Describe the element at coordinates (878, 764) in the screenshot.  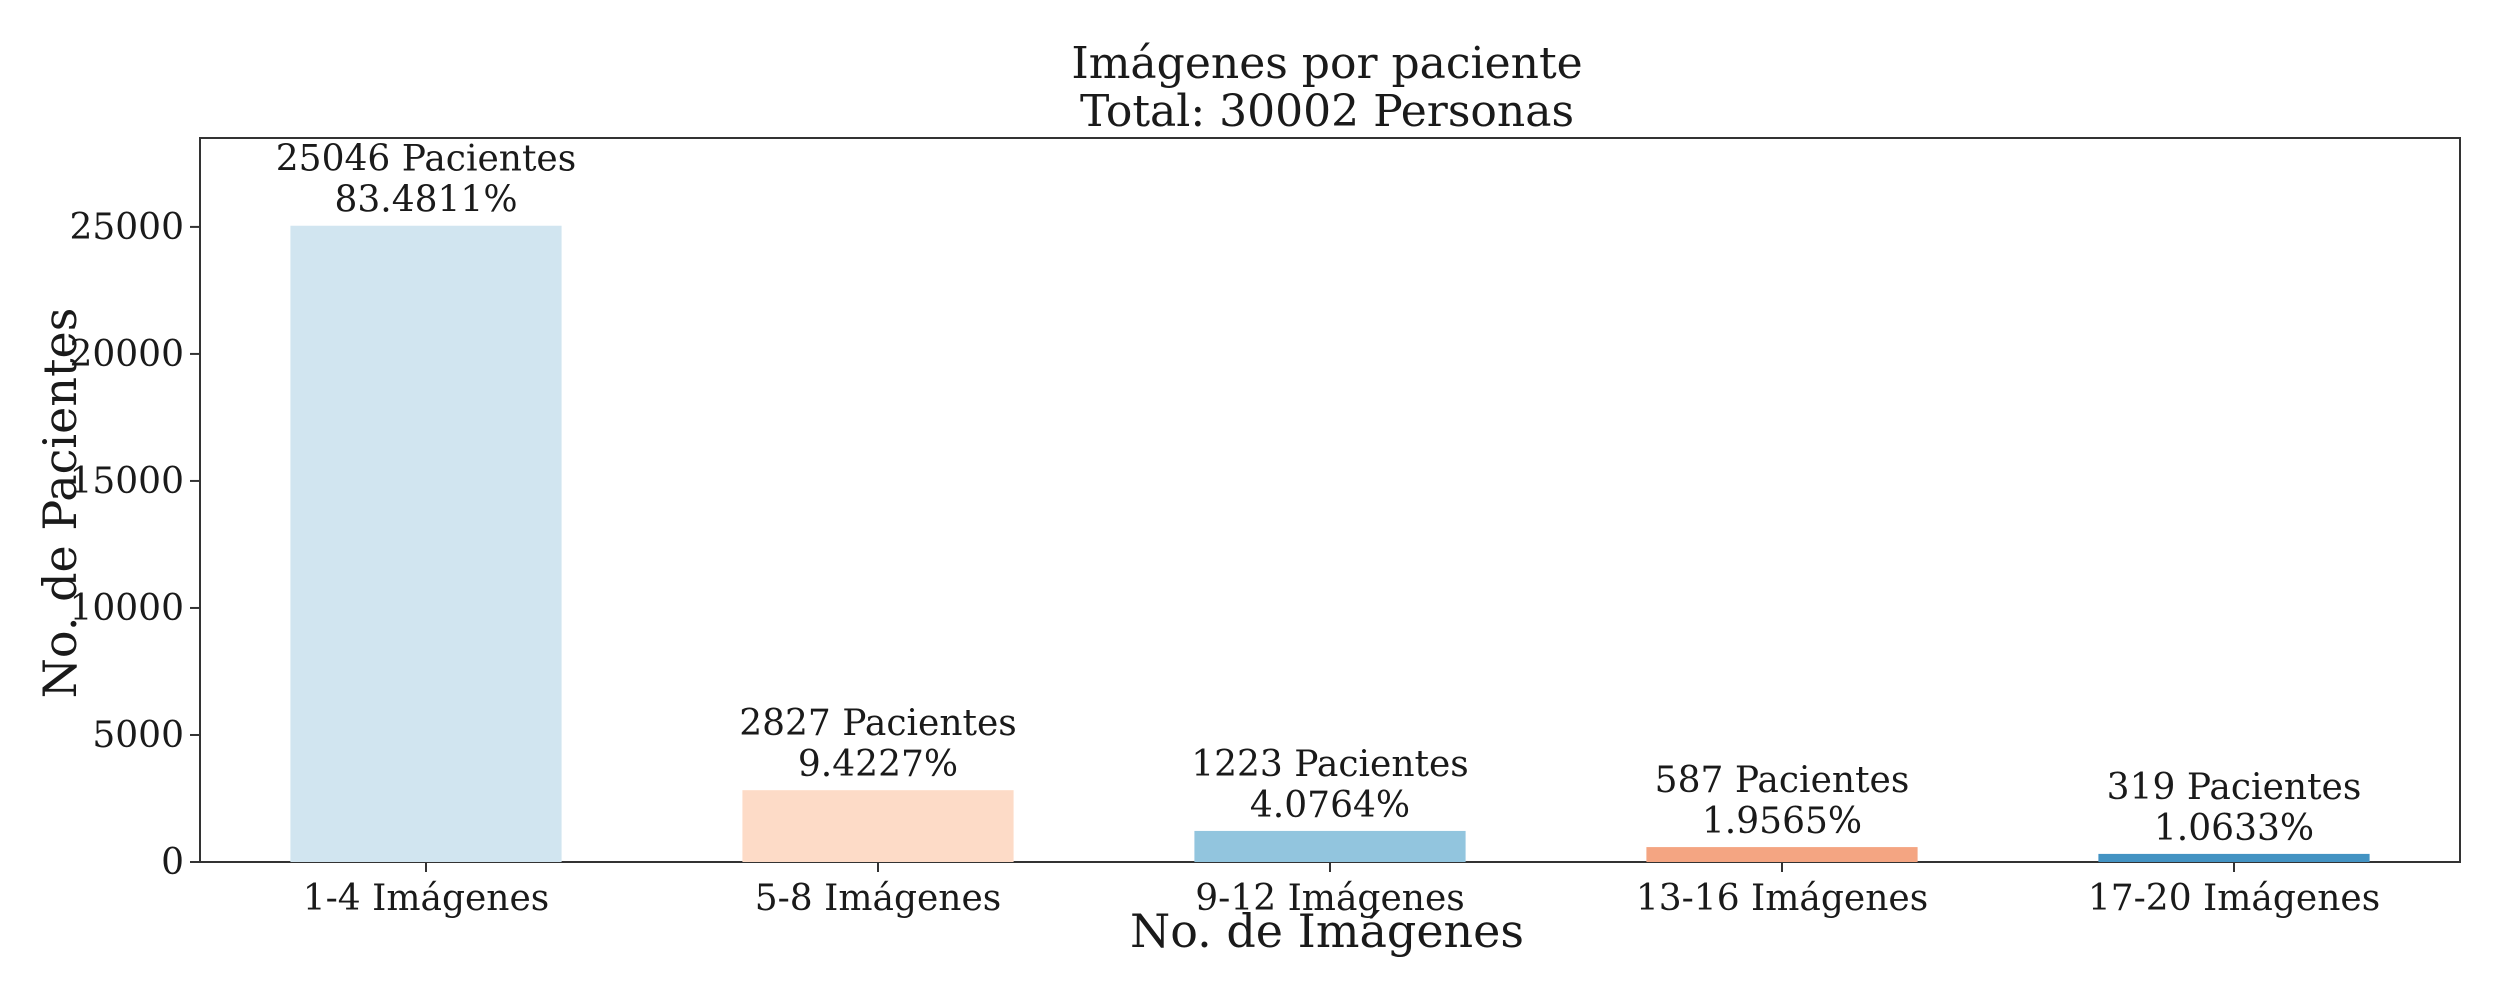
I see `bar-percent-label: 9.4227%` at that location.